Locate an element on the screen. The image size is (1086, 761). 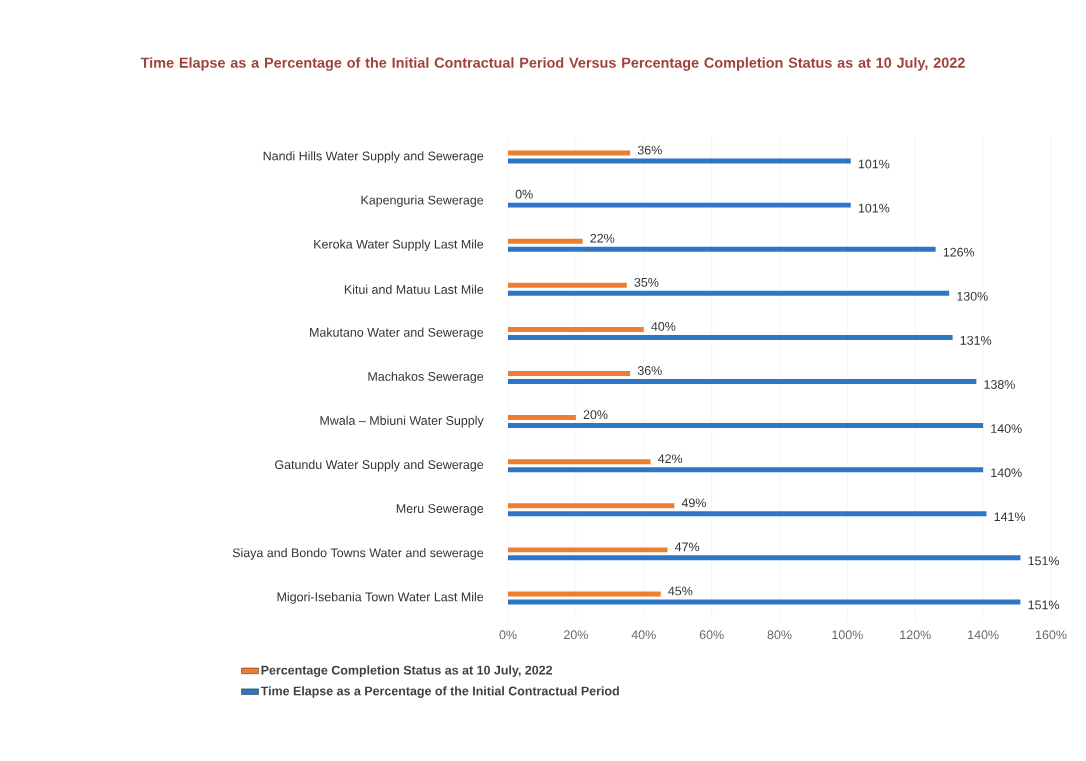
legend-label: Time Elapse as a Percentage of the Initial Contractual Period is located at coordinates (439, 692).